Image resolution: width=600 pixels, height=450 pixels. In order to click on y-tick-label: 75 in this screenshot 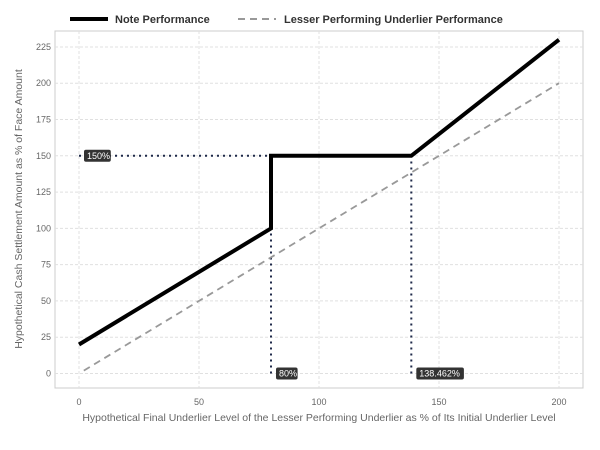, I will do `click(46, 265)`.